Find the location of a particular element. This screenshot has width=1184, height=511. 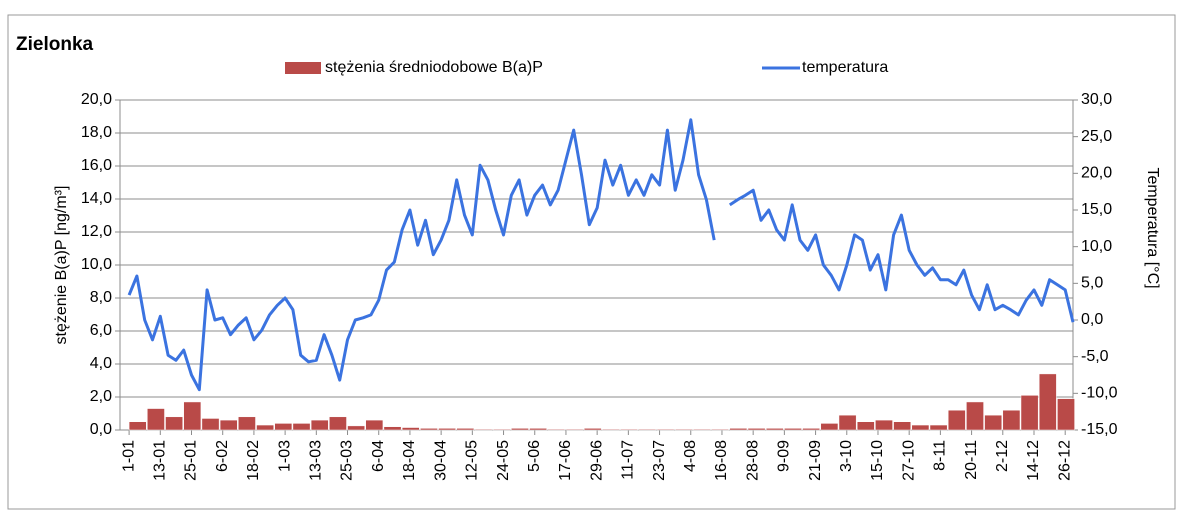

x-tick-label: 8-11 is located at coordinates (940, 455).